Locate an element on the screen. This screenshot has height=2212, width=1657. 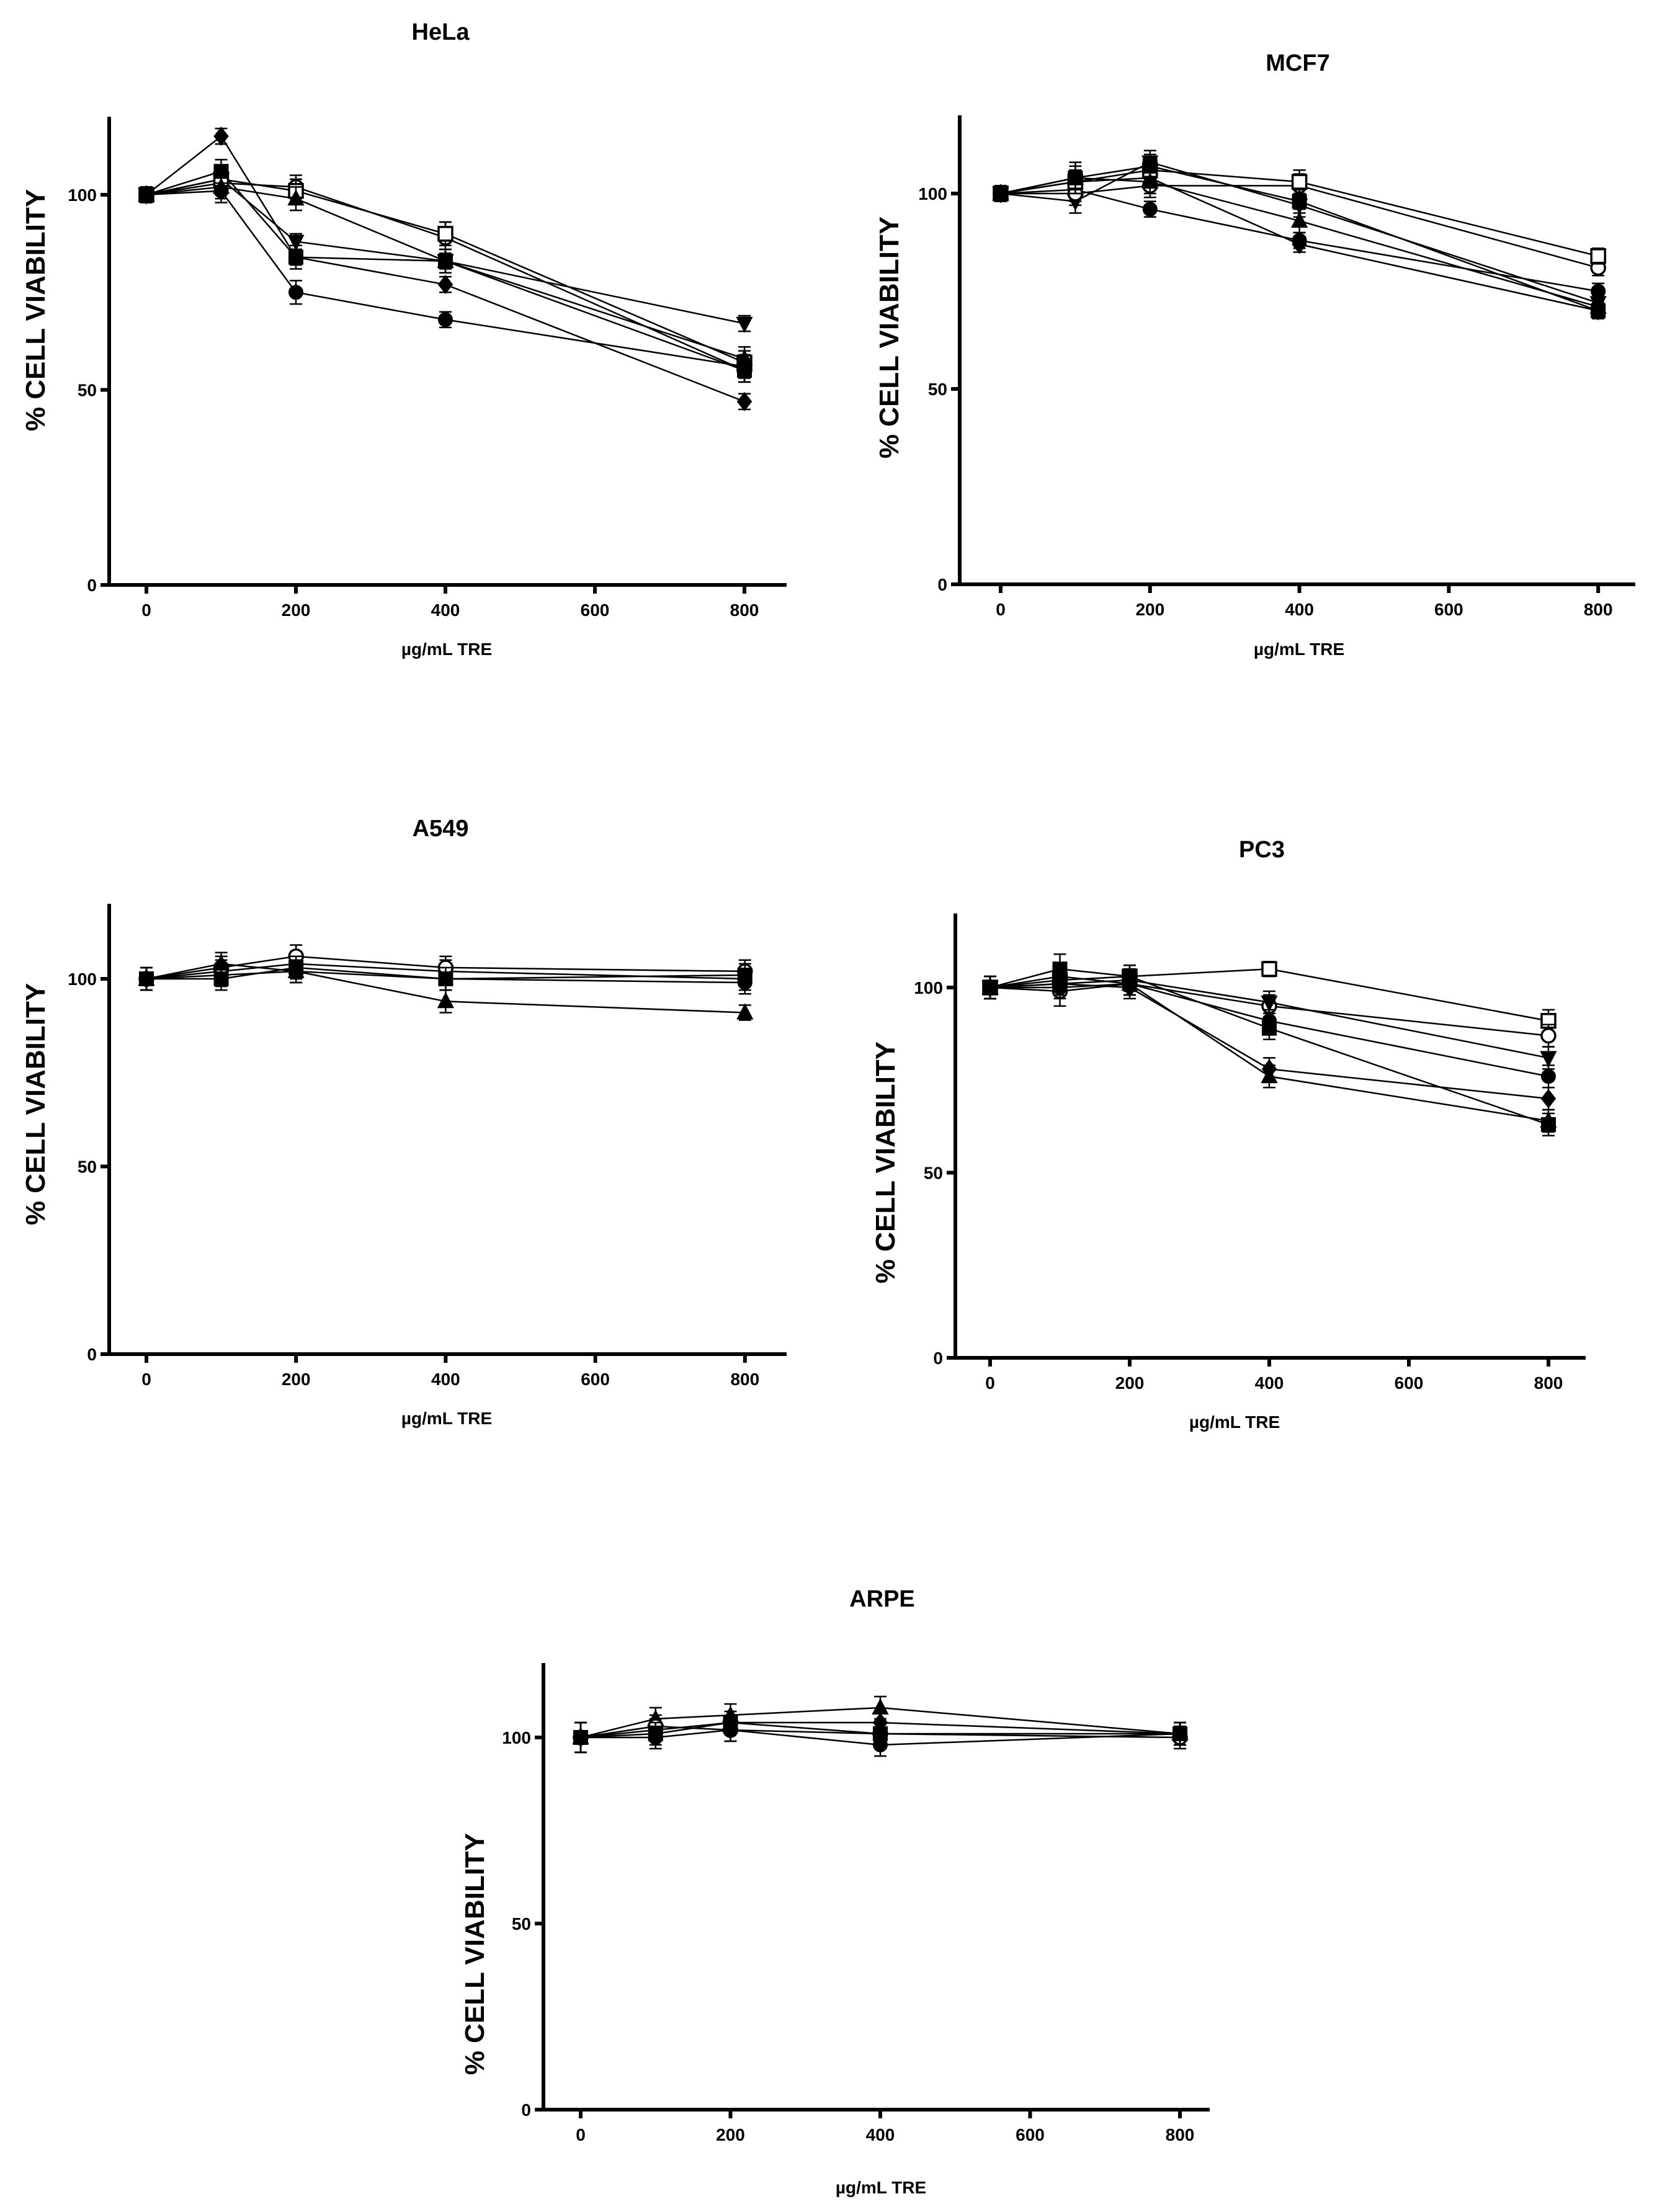
x-tick-label-hela-600: 600 is located at coordinates (595, 610).